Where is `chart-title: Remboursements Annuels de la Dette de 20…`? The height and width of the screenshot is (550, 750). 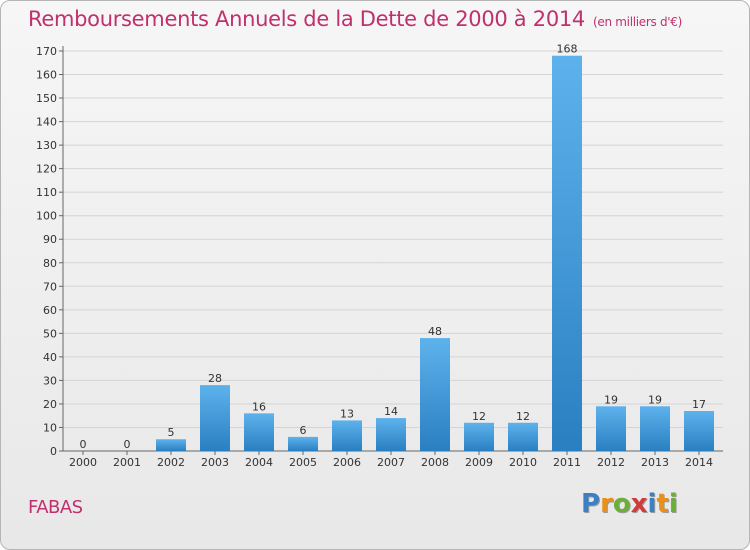 chart-title: Remboursements Annuels de la Dette de 20… is located at coordinates (355, 19).